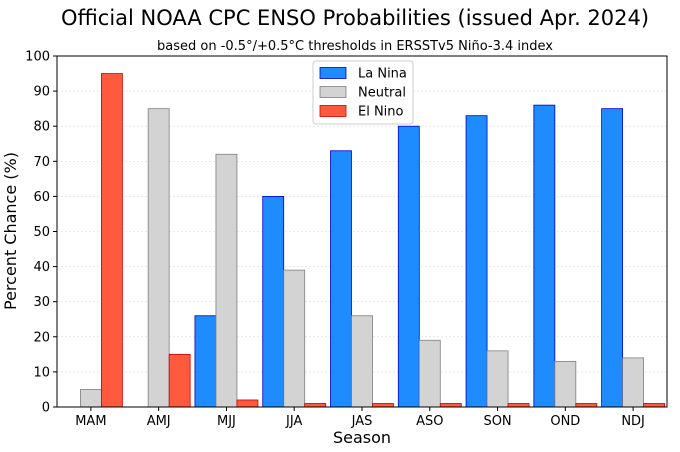  Describe the element at coordinates (37, 57) in the screenshot. I see `y-tick-label: 100` at that location.